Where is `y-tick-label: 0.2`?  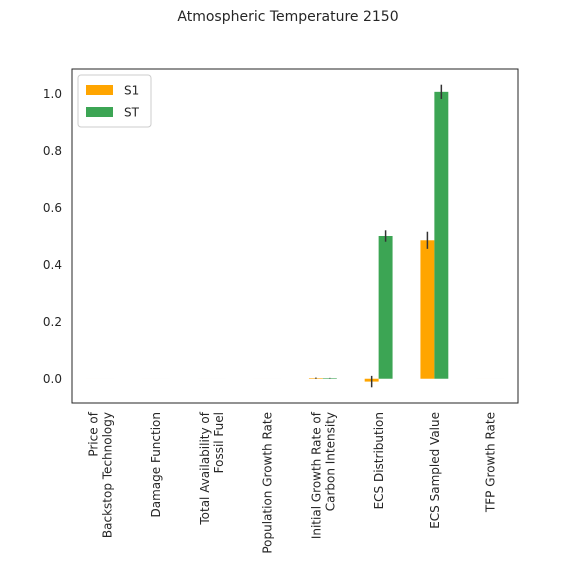
y-tick-label: 0.2 is located at coordinates (52, 322).